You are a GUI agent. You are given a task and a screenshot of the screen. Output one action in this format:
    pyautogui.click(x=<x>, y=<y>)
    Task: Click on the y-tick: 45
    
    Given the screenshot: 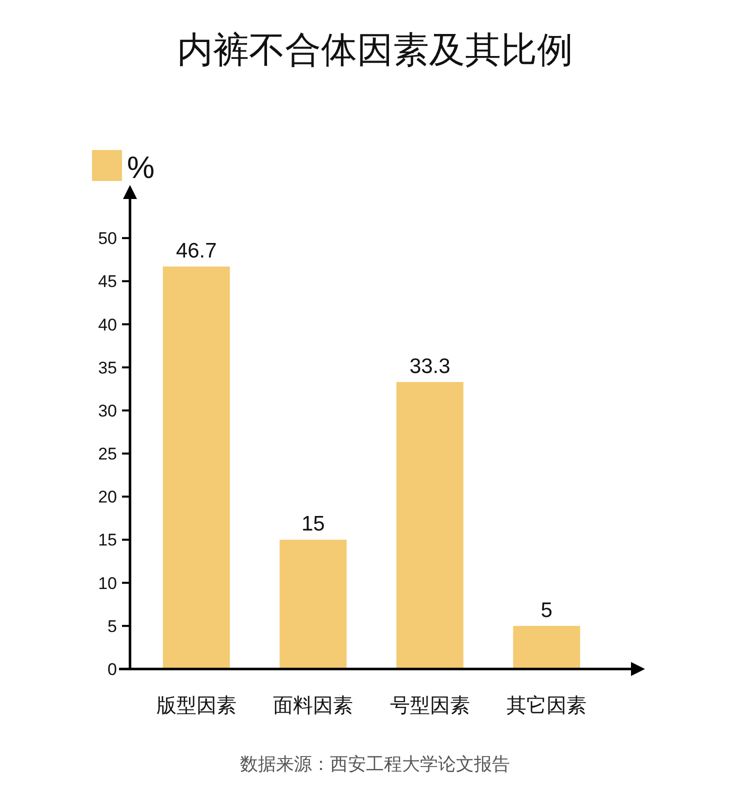 What is the action you would take?
    pyautogui.click(x=107, y=282)
    